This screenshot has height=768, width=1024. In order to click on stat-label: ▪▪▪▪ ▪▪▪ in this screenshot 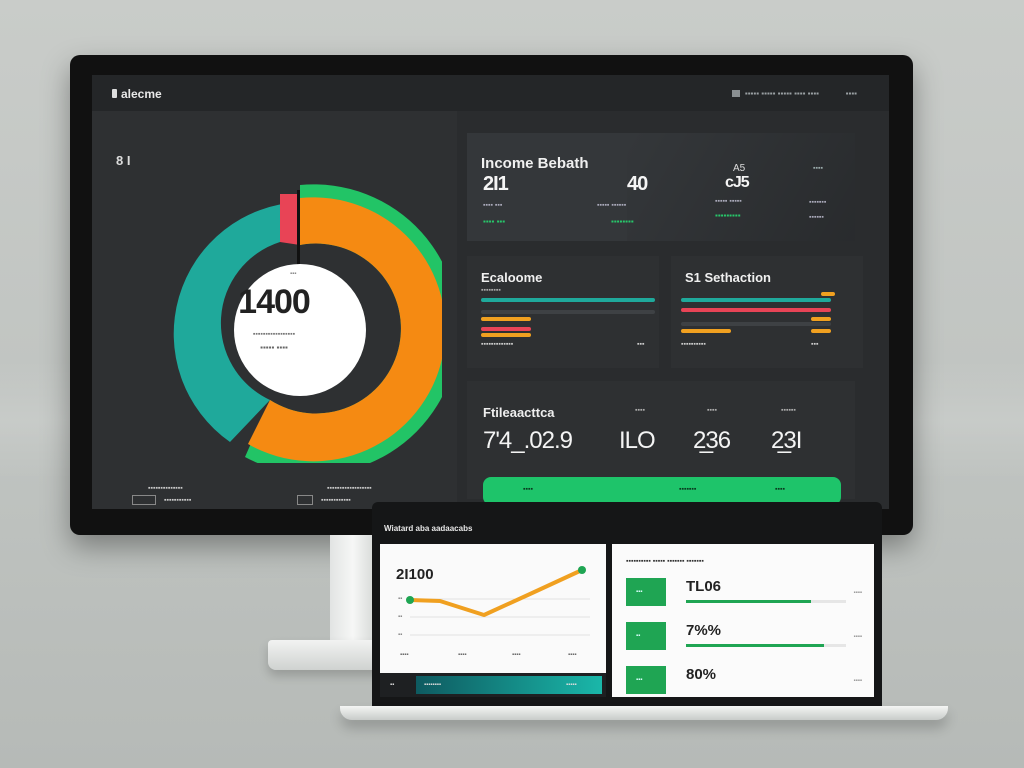, I will do `click(493, 205)`.